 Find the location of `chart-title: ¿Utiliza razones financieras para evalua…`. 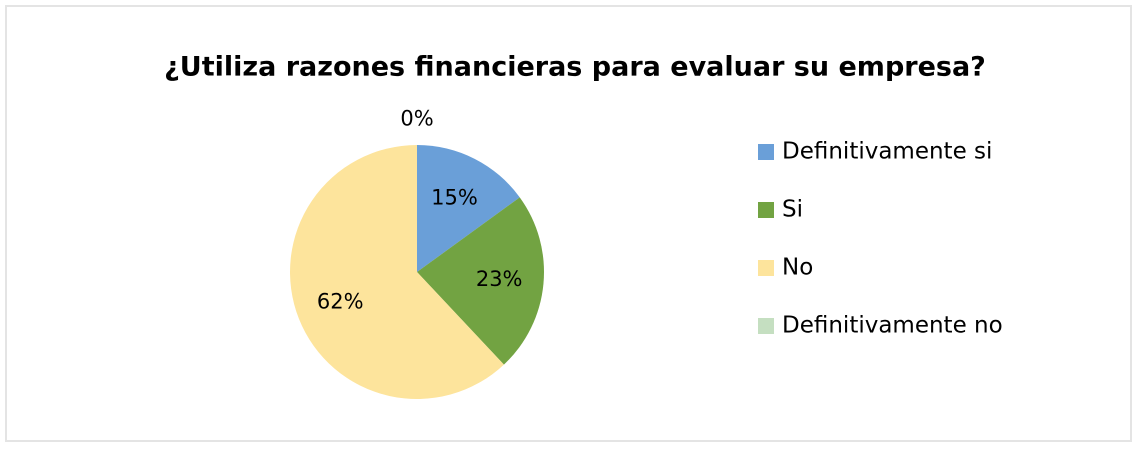

chart-title: ¿Utiliza razones financieras para evalua… is located at coordinates (575, 67).